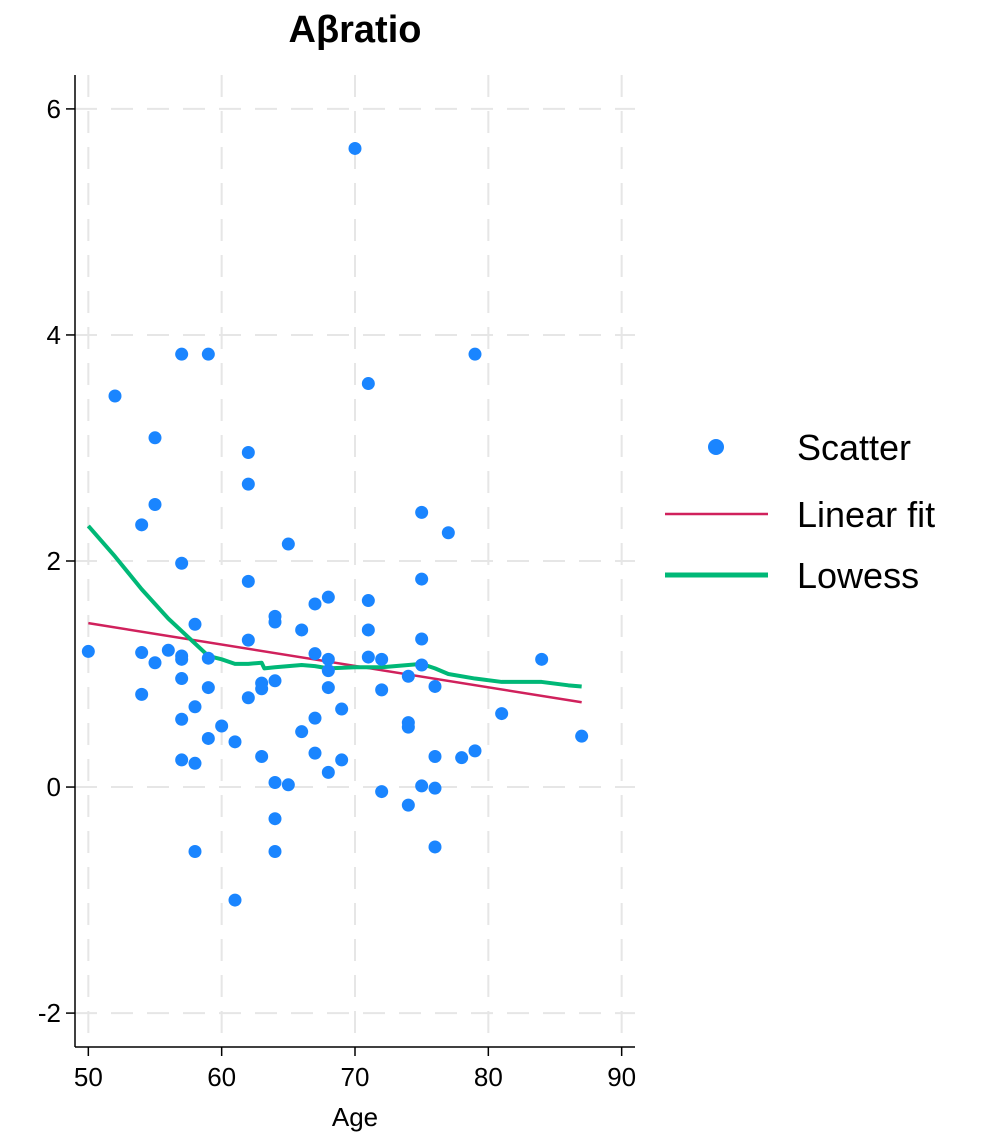 The image size is (999, 1138). I want to click on y-tick-label: 6, so click(54, 109).